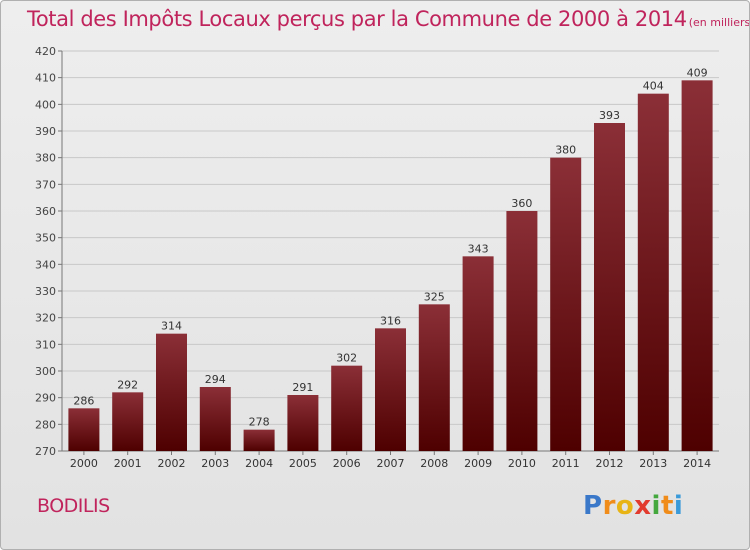 The width and height of the screenshot is (750, 550). Describe the element at coordinates (643, 506) in the screenshot. I see `logo-letter: x` at that location.